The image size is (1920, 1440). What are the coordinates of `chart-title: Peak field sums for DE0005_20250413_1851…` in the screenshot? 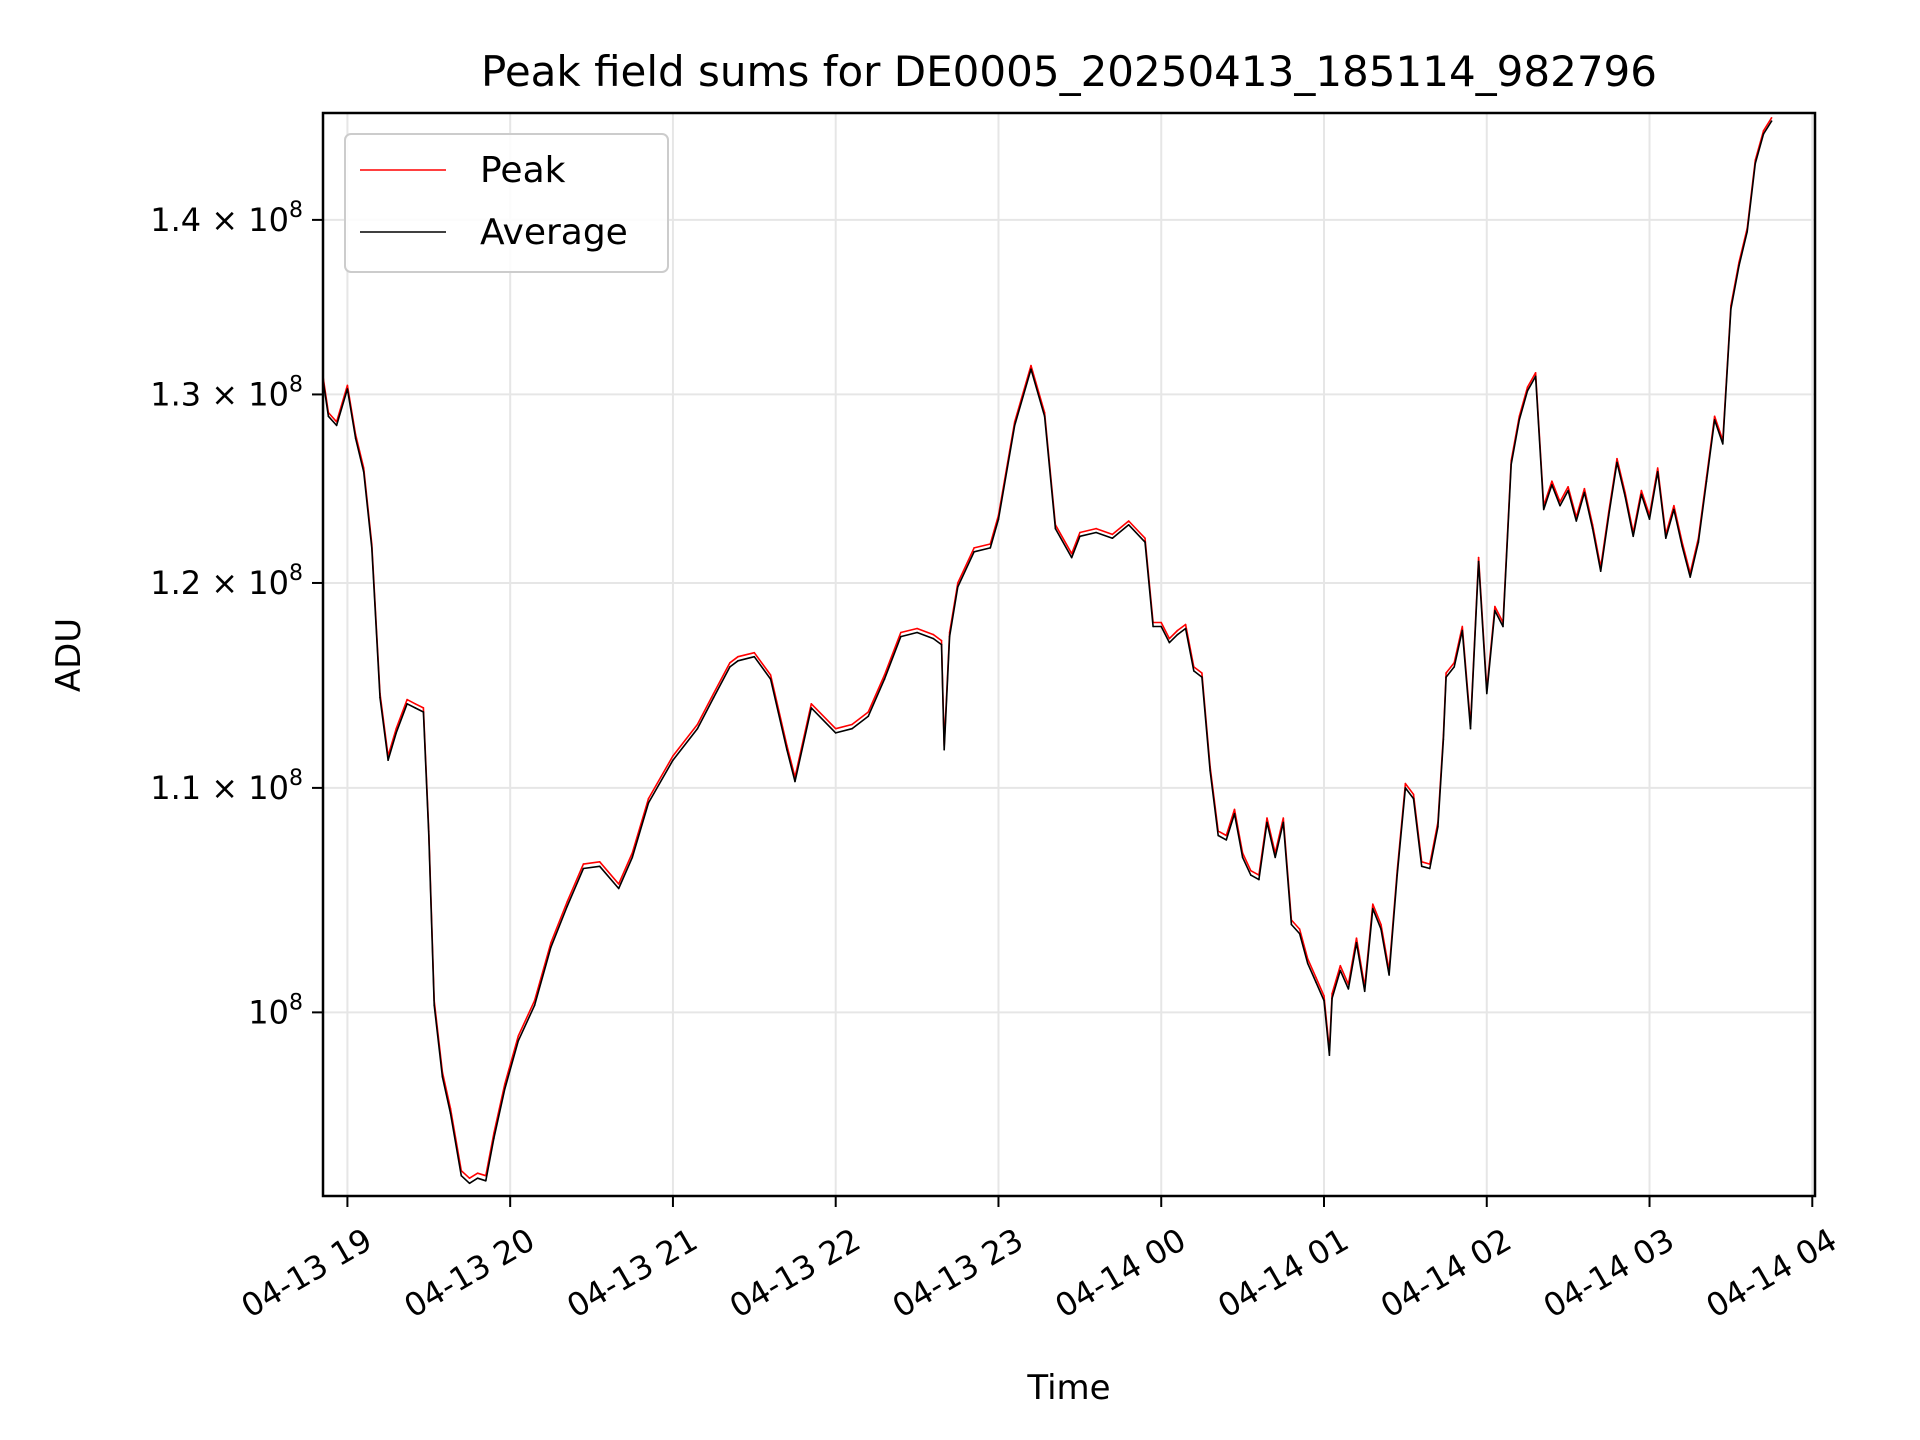 It's located at (1069, 71).